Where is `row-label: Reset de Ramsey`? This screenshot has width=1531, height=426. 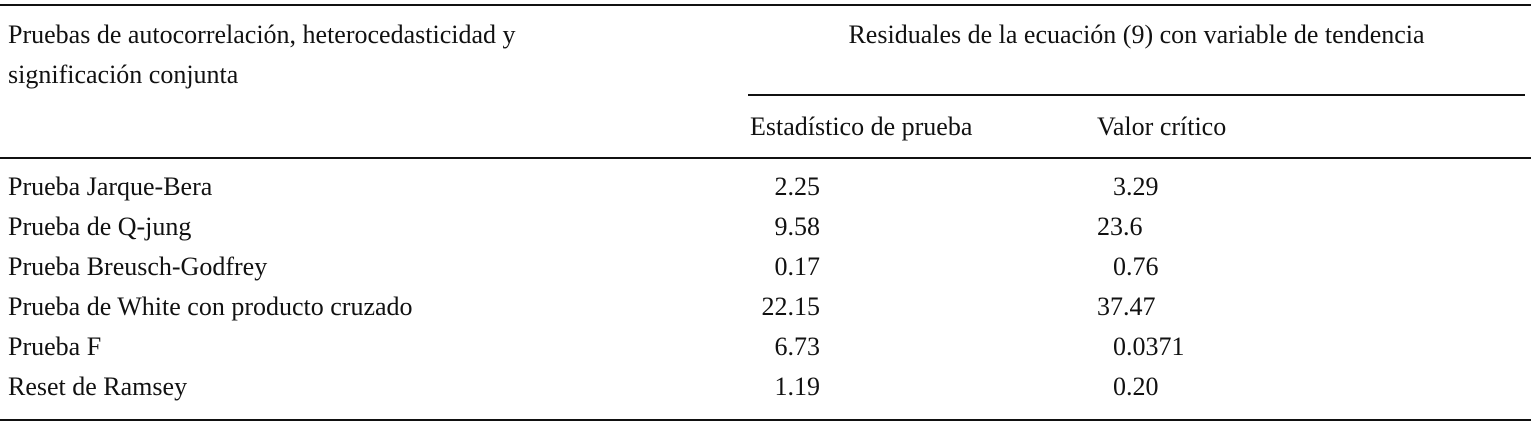 row-label: Reset de Ramsey is located at coordinates (98, 386).